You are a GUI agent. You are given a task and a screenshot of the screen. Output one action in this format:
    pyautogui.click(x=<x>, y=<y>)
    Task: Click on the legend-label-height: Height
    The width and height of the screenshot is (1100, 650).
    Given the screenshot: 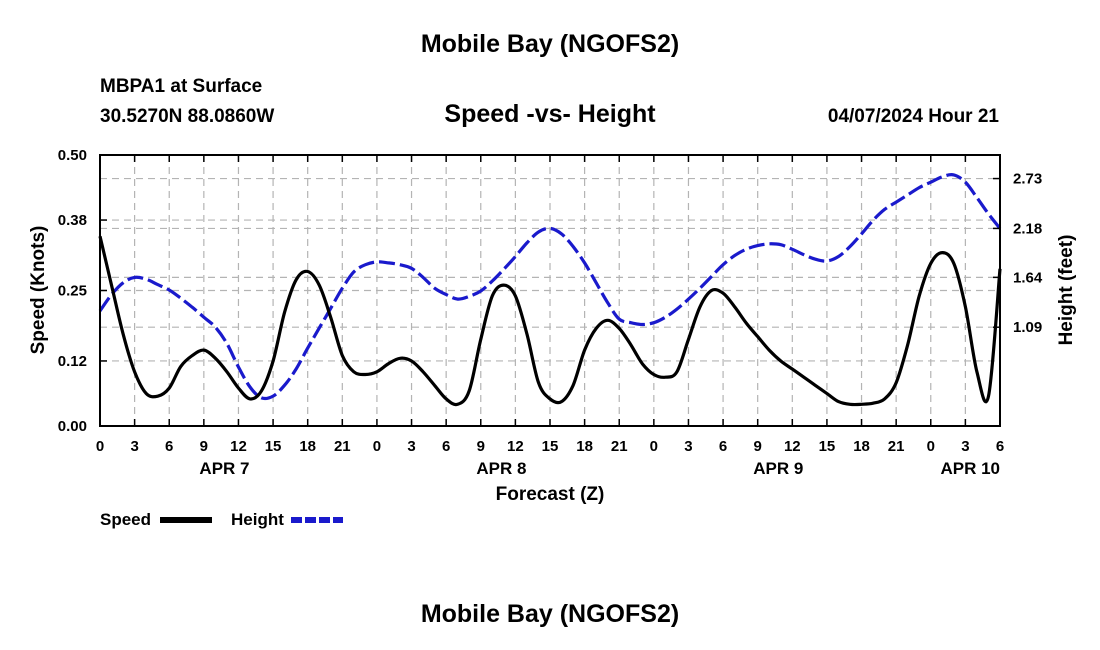 What is the action you would take?
    pyautogui.click(x=257, y=519)
    